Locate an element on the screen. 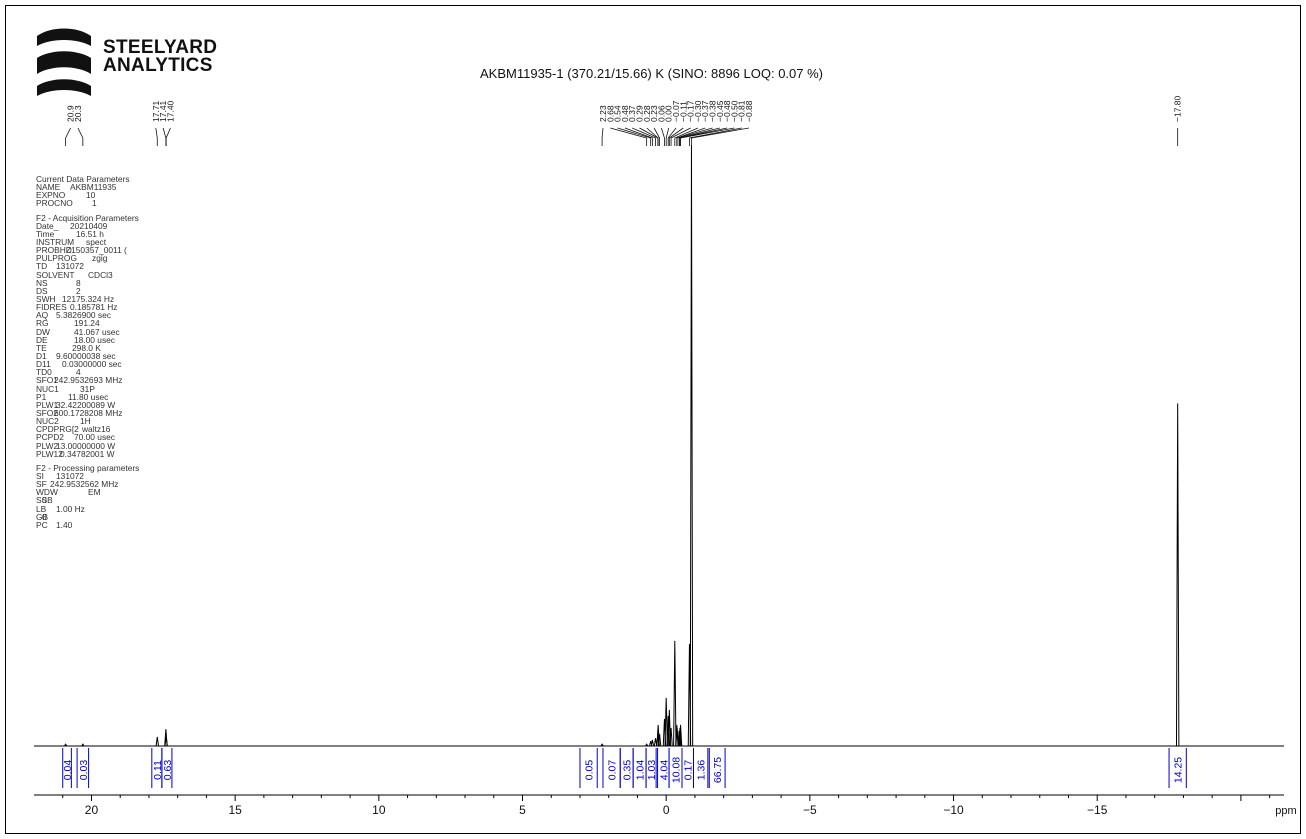  parameter-key: P1 is located at coordinates (41, 396).